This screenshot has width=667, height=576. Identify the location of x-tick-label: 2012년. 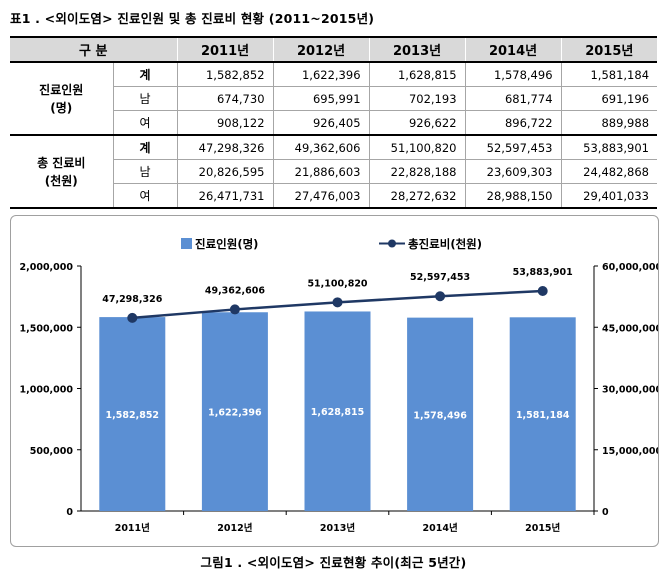
(234, 528).